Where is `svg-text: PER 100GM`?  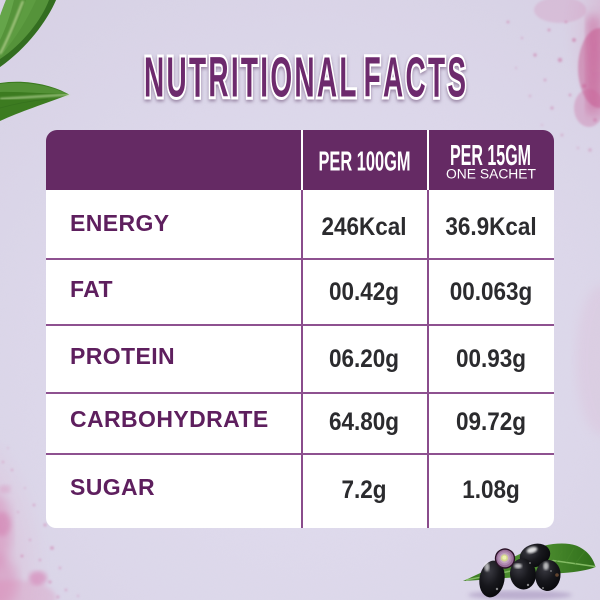
svg-text: PER 100GM is located at coordinates (365, 161).